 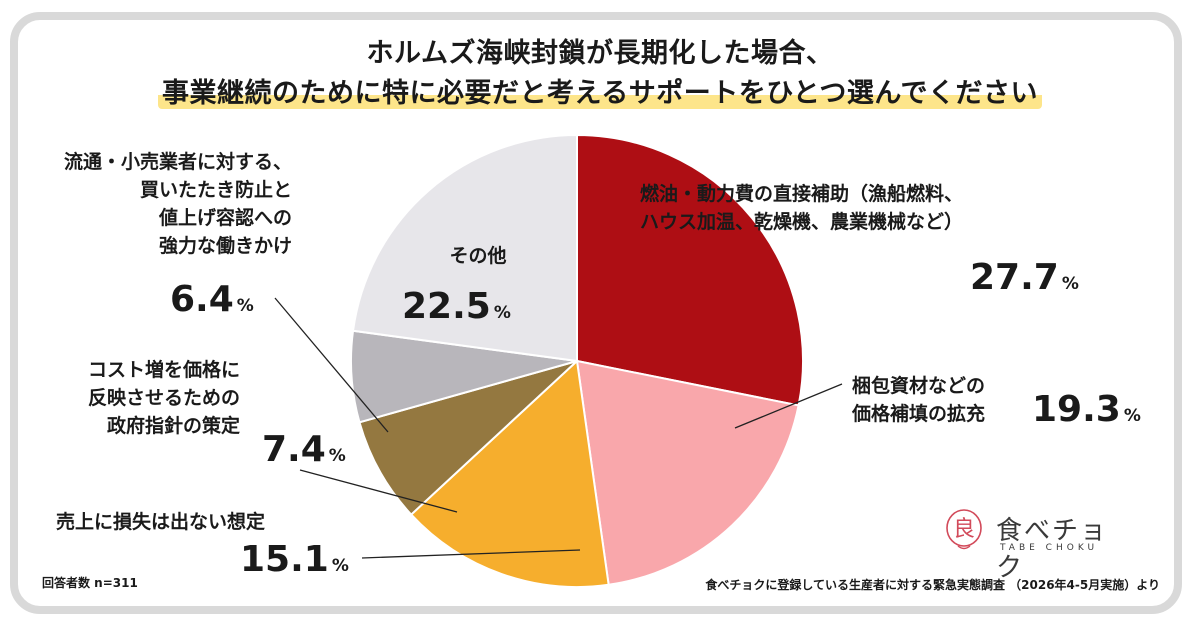 I want to click on svg-text: 良, so click(x=964, y=529).